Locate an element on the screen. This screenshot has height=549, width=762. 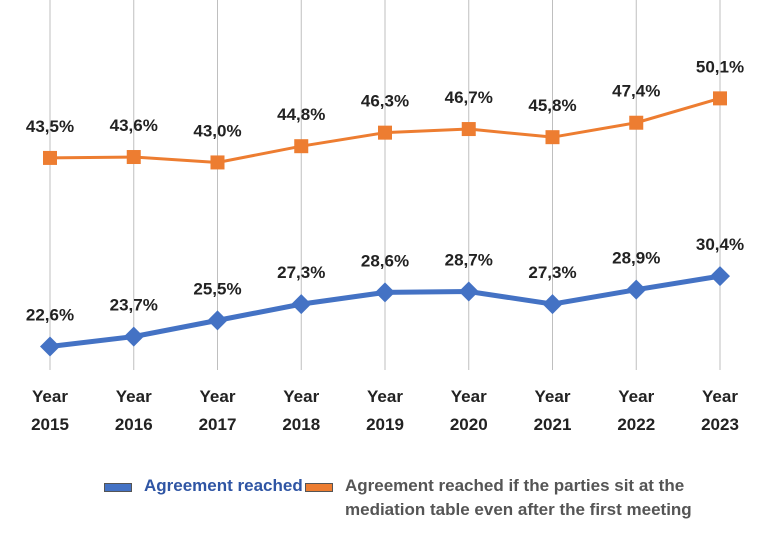
data-label: 22,6% is located at coordinates (50, 315).